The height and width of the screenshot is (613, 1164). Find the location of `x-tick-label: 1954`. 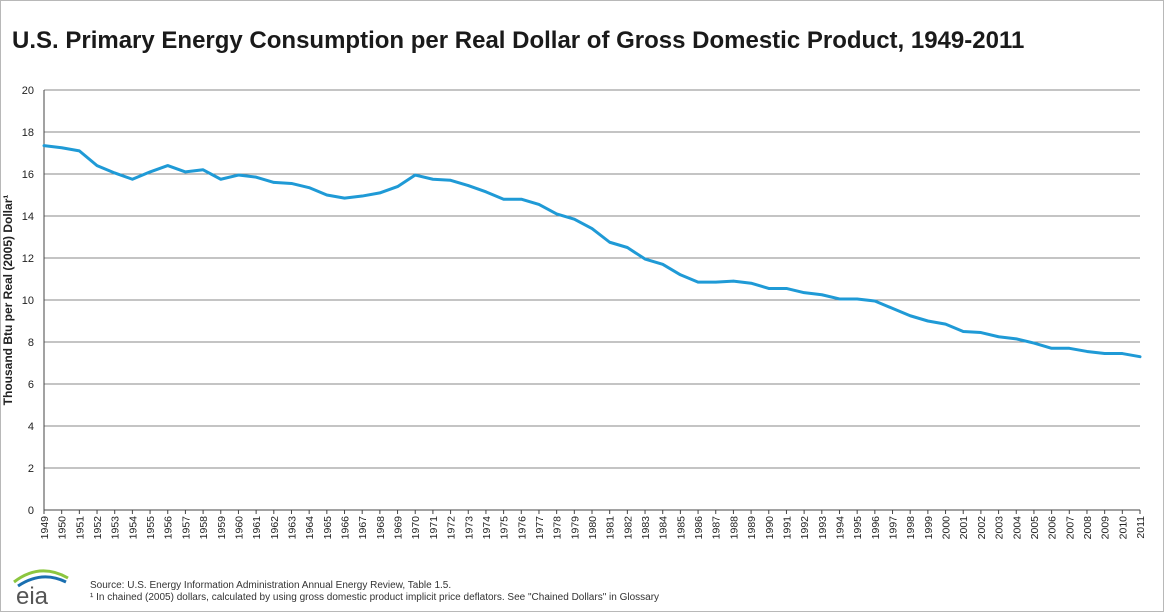

x-tick-label: 1954 is located at coordinates (133, 528).